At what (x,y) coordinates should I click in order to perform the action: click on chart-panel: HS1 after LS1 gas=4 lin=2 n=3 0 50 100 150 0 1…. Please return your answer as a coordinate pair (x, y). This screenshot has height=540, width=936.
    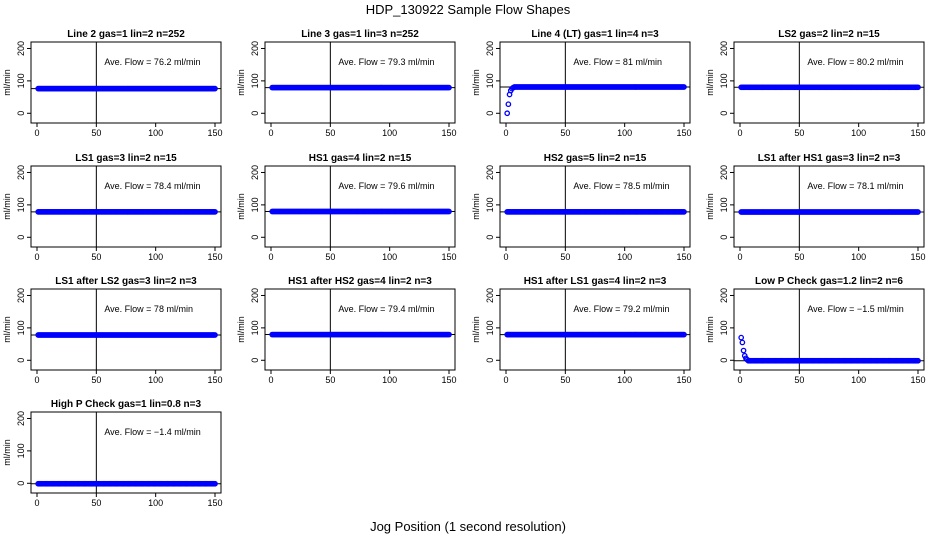
    Looking at the image, I should click on (581, 330).